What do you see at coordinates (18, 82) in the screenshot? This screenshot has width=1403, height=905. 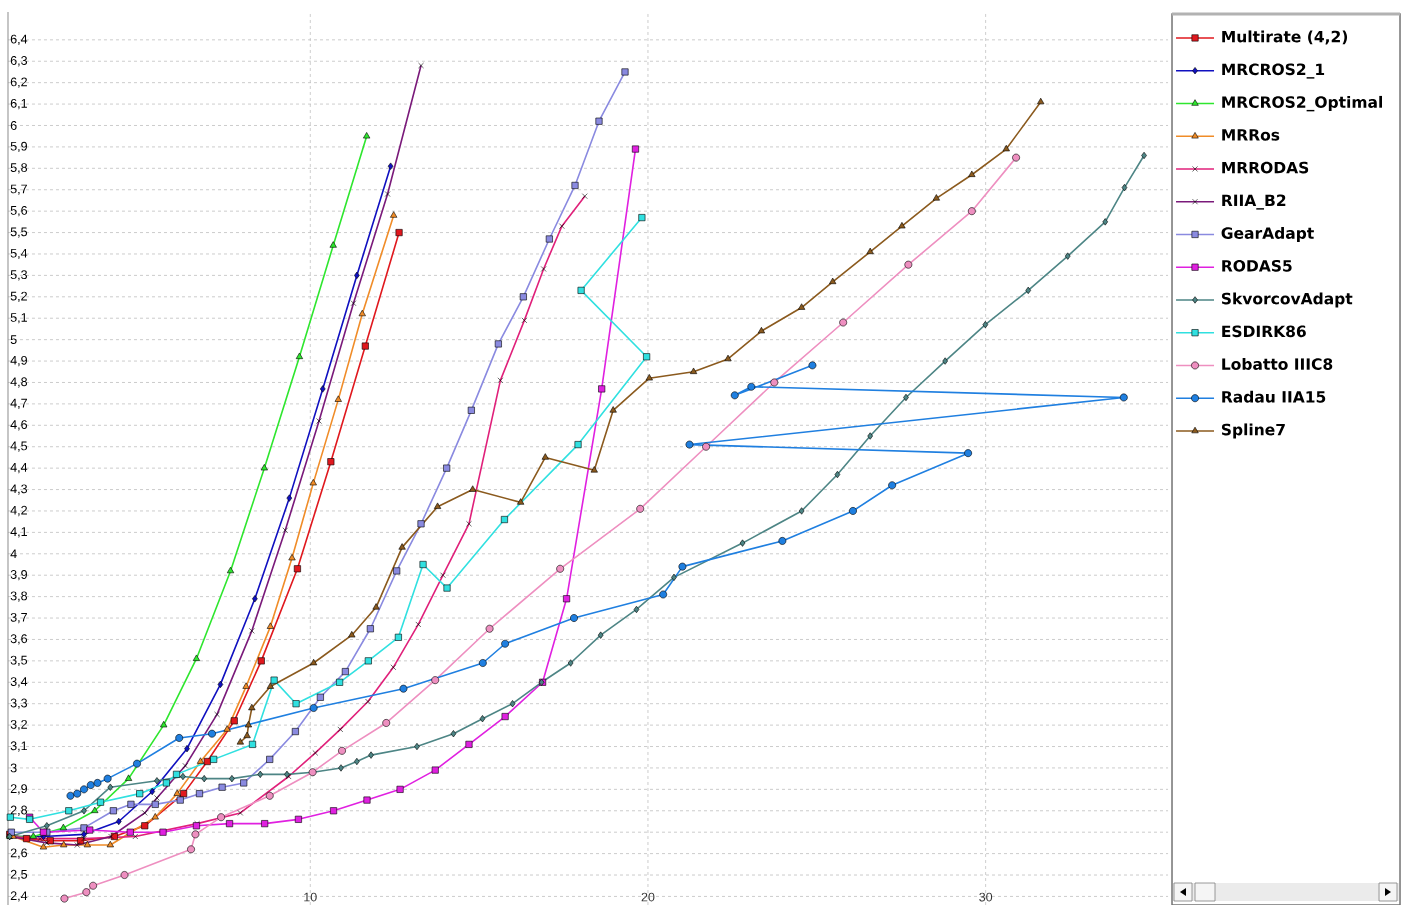 I see `y-tick-label: 6,2` at bounding box center [18, 82].